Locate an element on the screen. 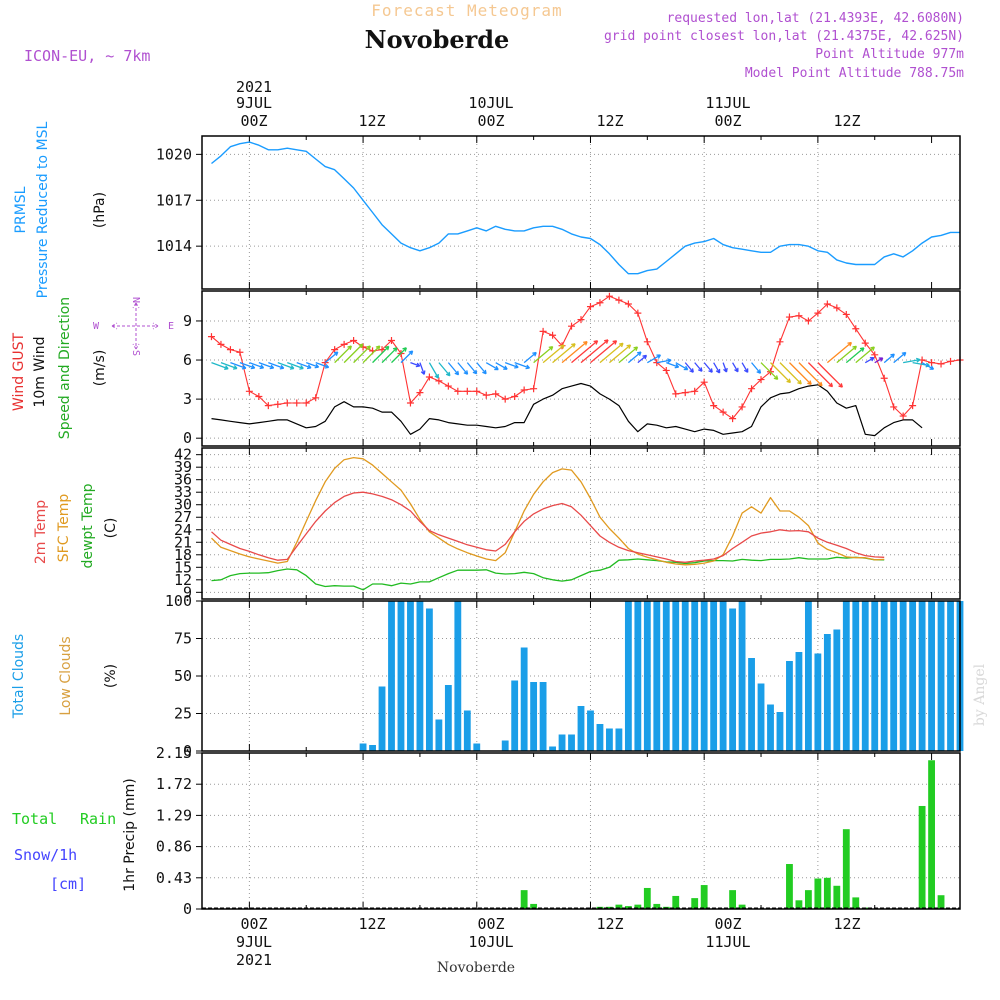 Image resolution: width=1000 pixels, height=1000 pixels. pressure-ytick-label: 1014 is located at coordinates (174, 246).